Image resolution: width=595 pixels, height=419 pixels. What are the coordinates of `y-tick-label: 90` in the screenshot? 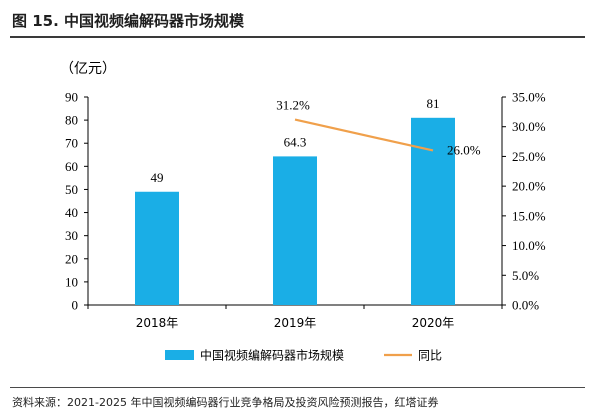 It's located at (71, 97).